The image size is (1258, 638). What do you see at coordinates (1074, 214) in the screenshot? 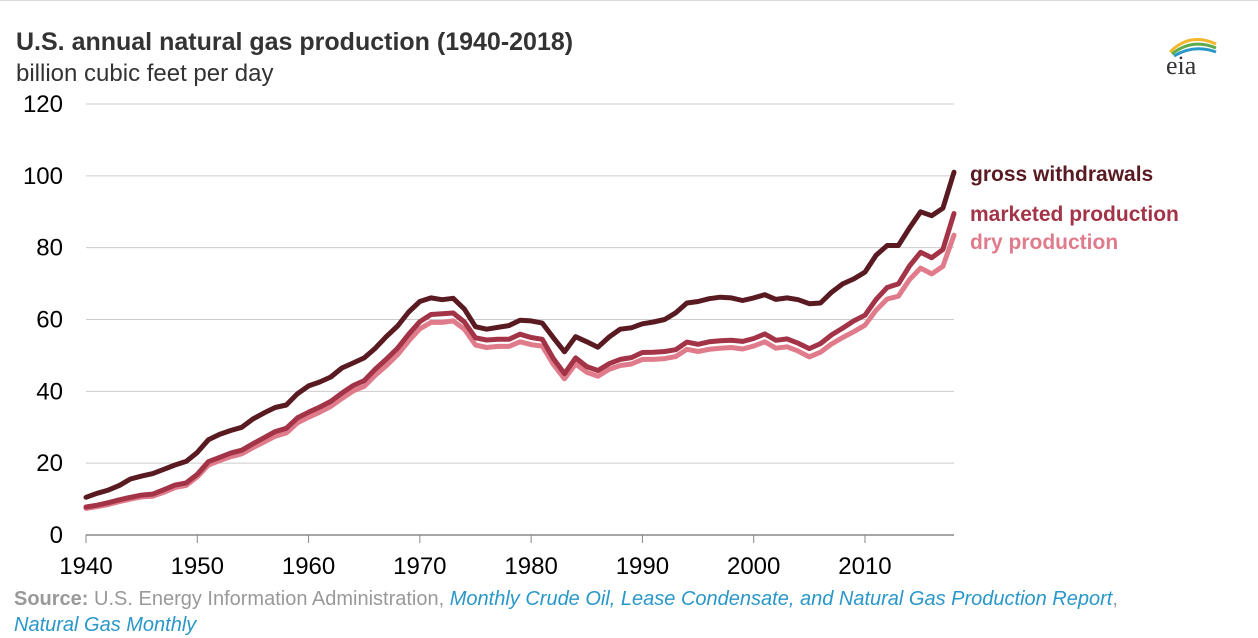
I see `label-marketed-production: marketed production` at bounding box center [1074, 214].